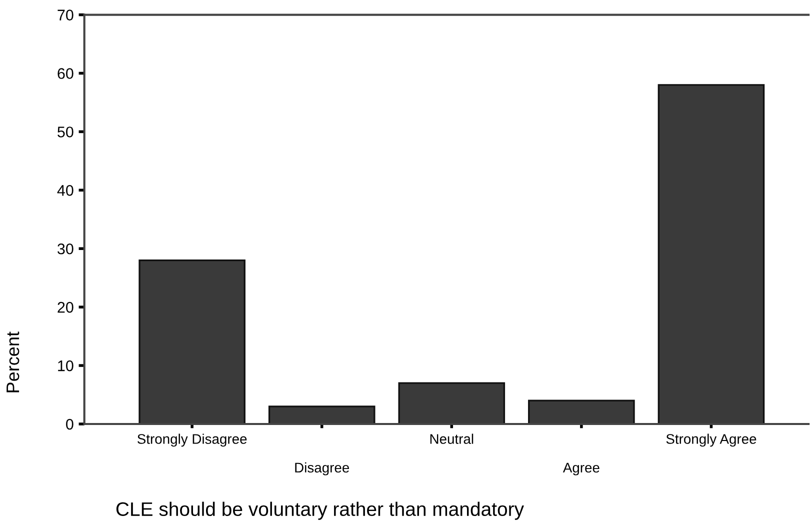 This screenshot has width=811, height=528. What do you see at coordinates (66, 307) in the screenshot?
I see `y-tick-label: 20` at bounding box center [66, 307].